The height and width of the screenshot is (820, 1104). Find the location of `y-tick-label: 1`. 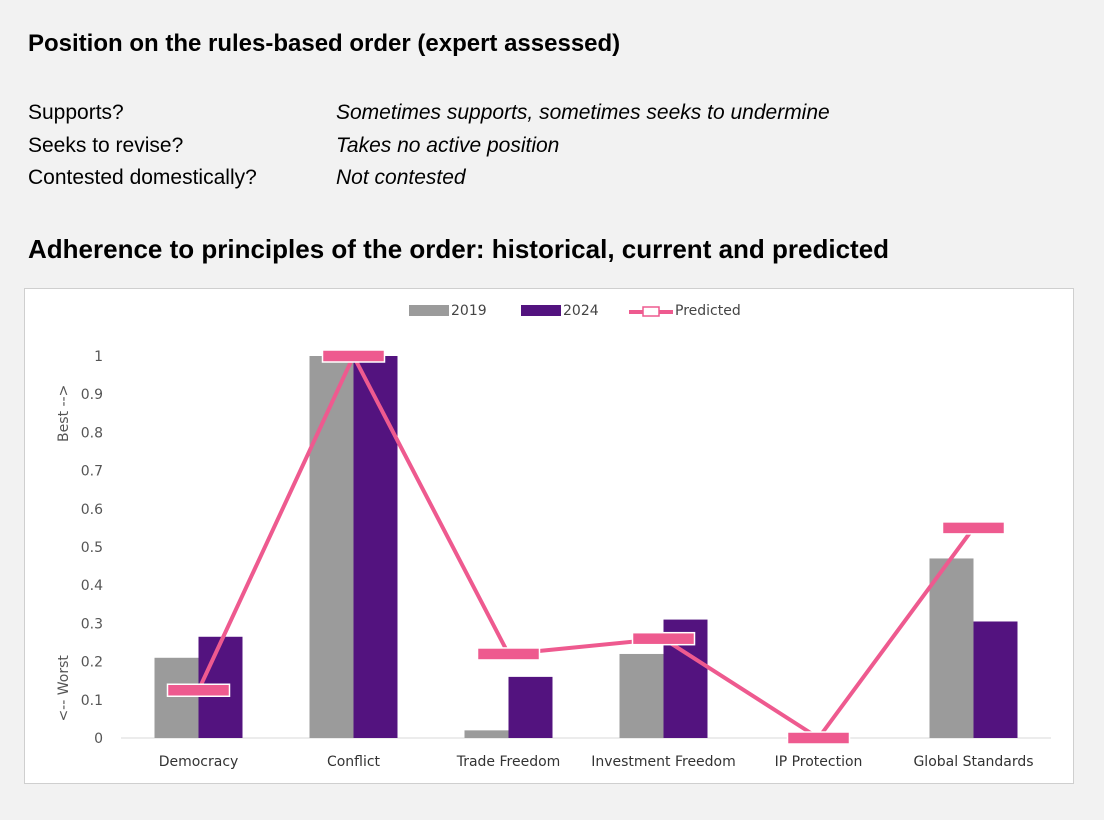

y-tick-label: 1 is located at coordinates (98, 357).